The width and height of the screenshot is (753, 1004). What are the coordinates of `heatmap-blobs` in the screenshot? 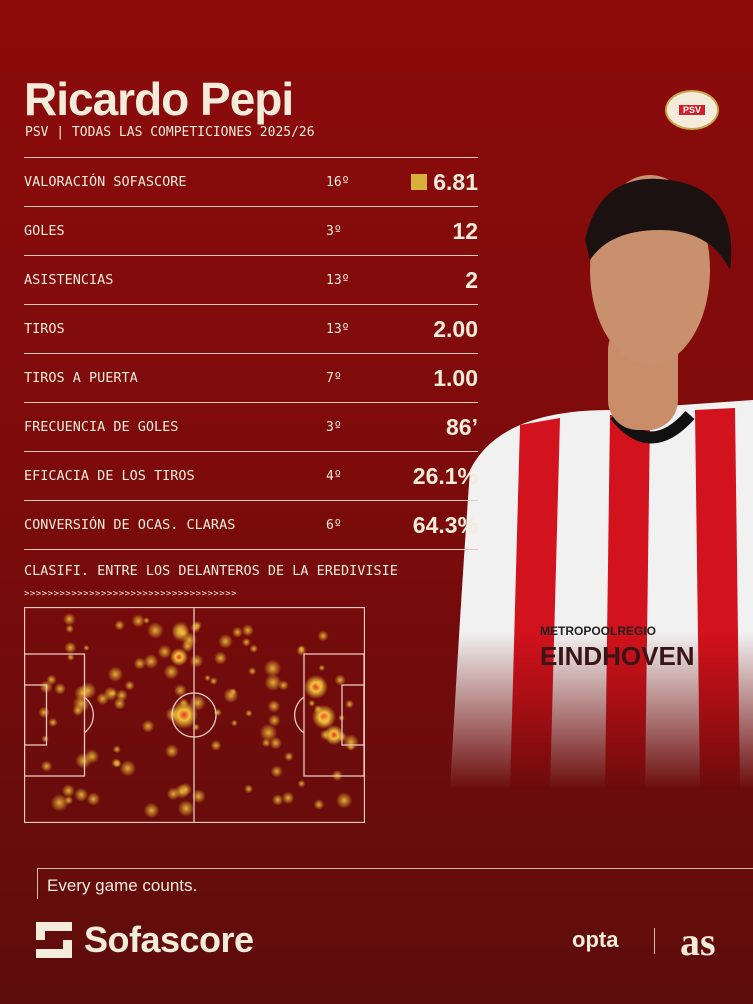 It's located at (198, 715).